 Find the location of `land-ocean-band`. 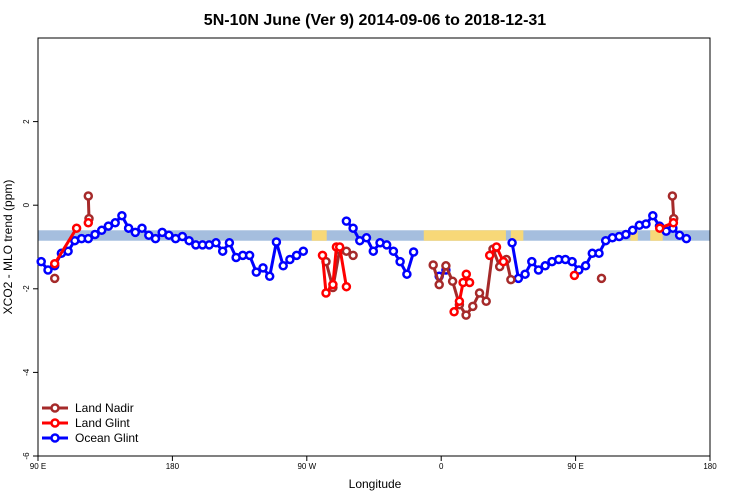

land-ocean-band is located at coordinates (374, 235).